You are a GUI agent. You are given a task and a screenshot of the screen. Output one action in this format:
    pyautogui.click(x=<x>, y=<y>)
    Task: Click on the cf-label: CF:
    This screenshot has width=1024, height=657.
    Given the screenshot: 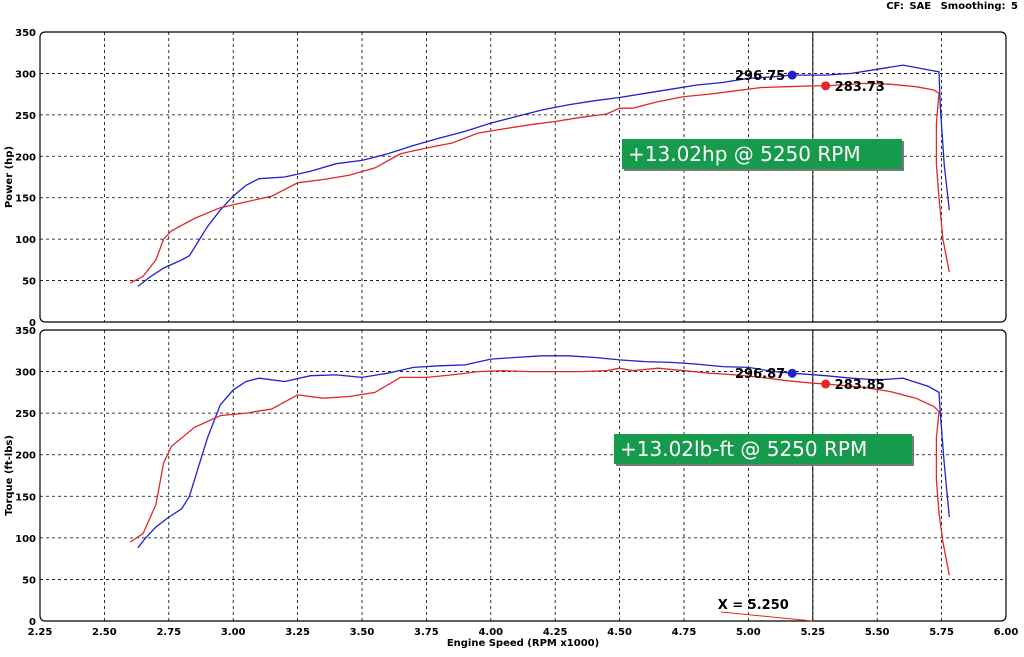 What is the action you would take?
    pyautogui.click(x=895, y=6)
    